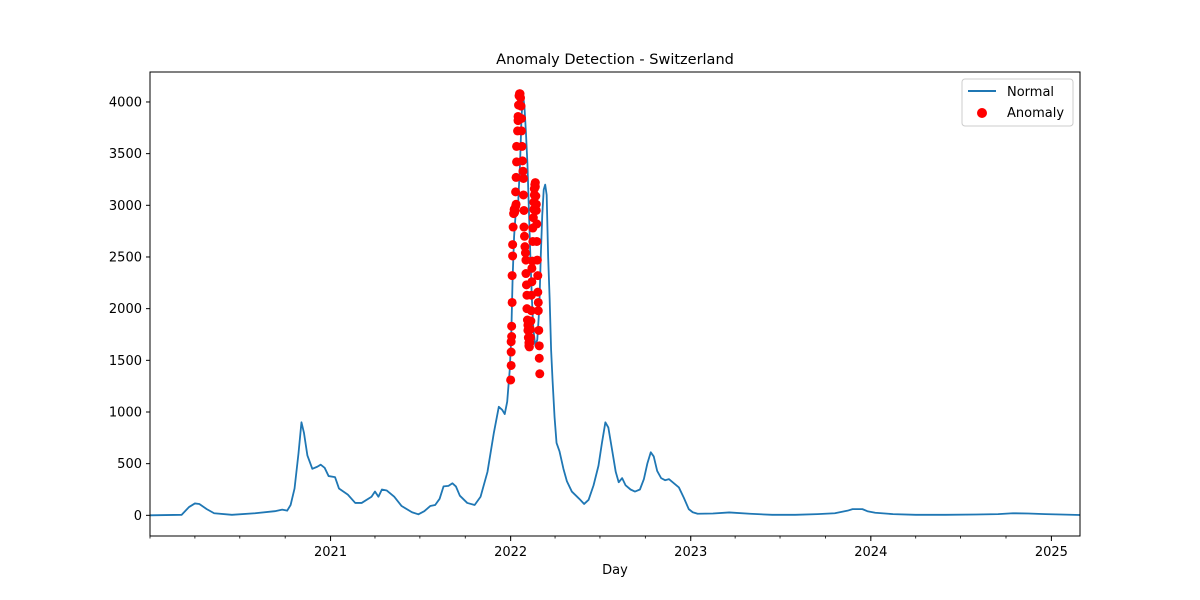 The height and width of the screenshot is (600, 1200). Describe the element at coordinates (690, 552) in the screenshot. I see `x-tick-label: 2023` at that location.